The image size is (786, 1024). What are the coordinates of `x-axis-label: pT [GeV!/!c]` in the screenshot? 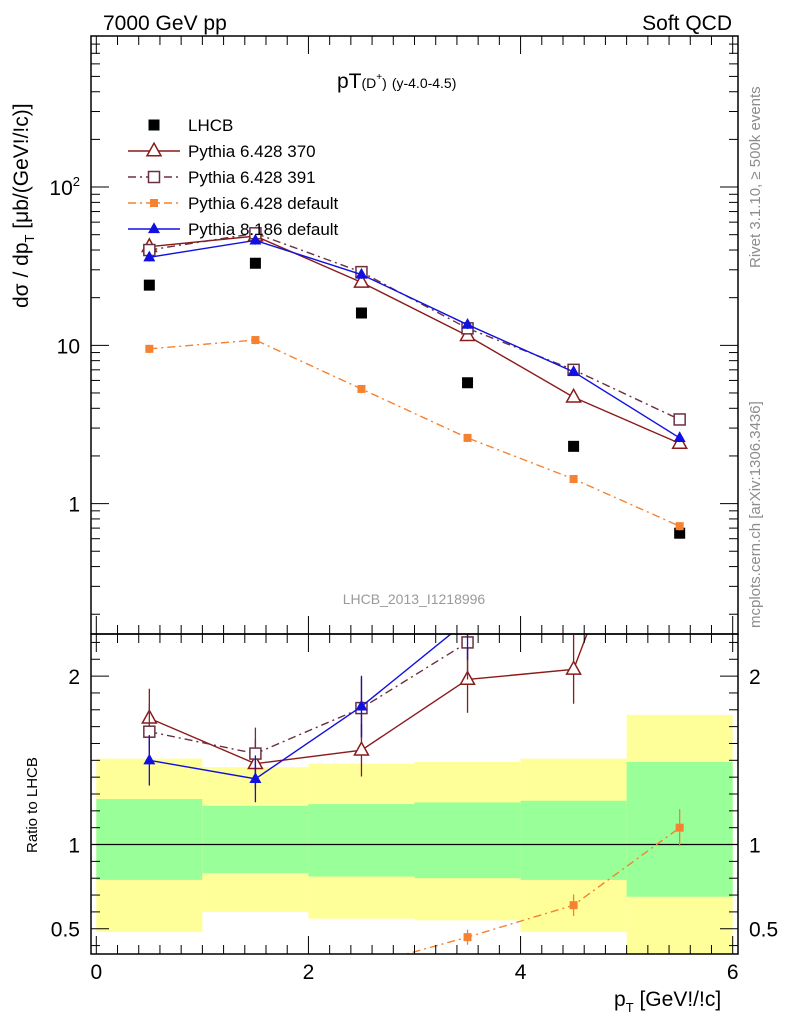 It's located at (667, 1001).